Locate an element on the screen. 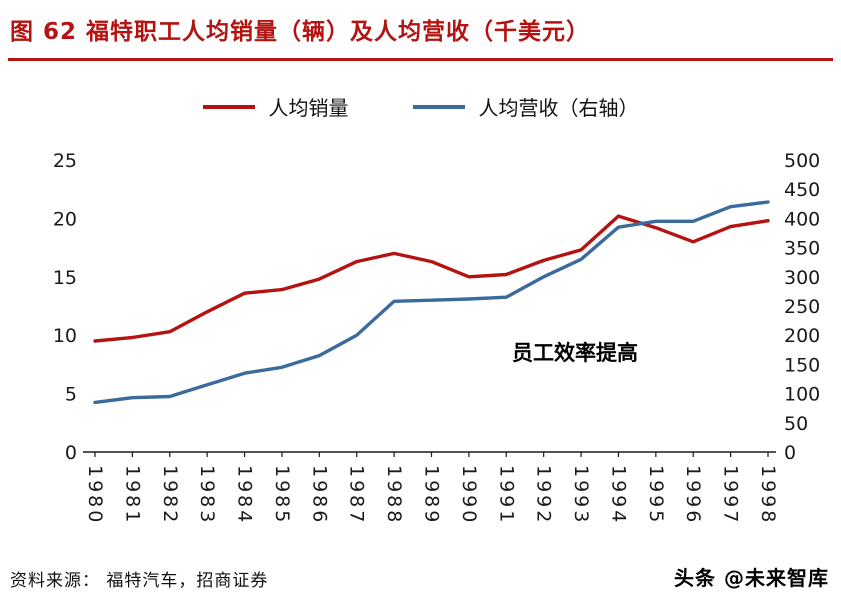  svg-text: 15 is located at coordinates (65, 278).